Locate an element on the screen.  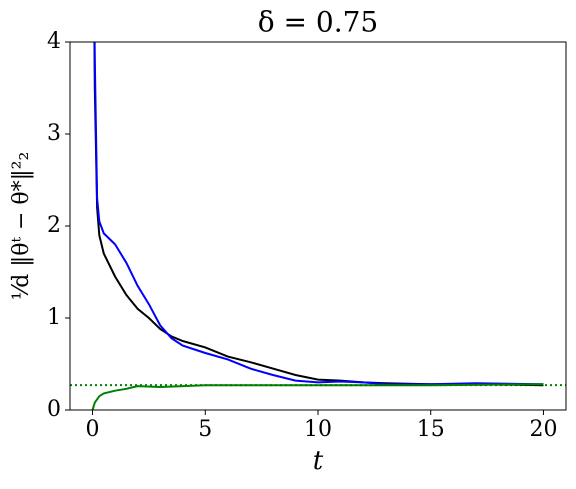
x-tick-label: 10 is located at coordinates (318, 429).